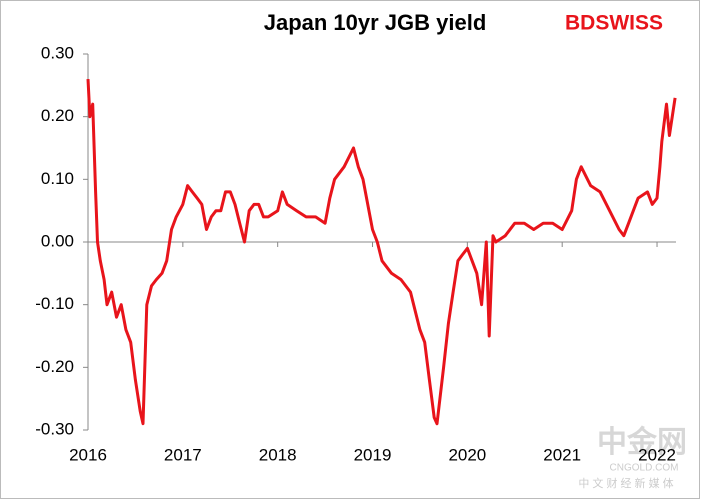 The image size is (701, 500). Describe the element at coordinates (54, 428) in the screenshot. I see `y-tick-label: -0.30` at that location.